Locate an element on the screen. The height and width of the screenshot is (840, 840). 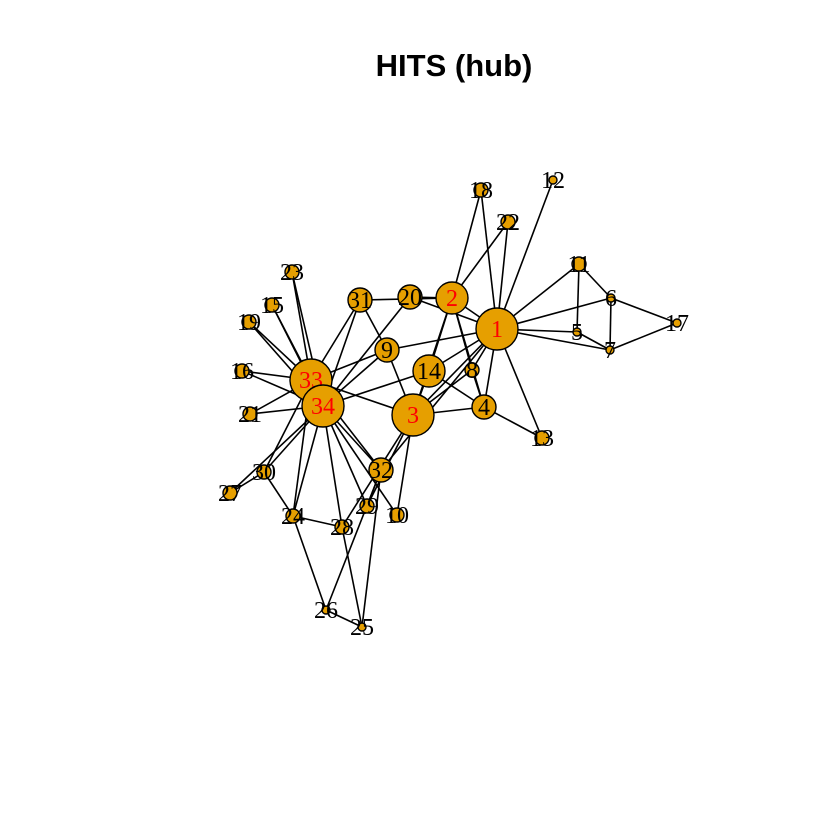
node-22: 22 is located at coordinates (508, 223).